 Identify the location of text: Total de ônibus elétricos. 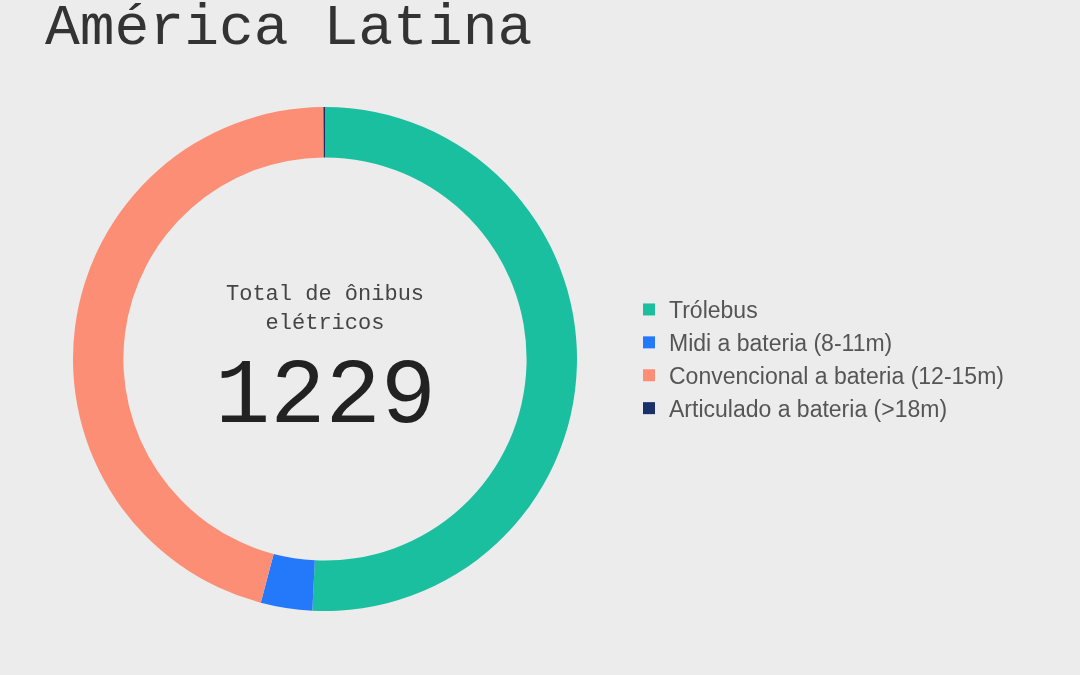
(325, 309).